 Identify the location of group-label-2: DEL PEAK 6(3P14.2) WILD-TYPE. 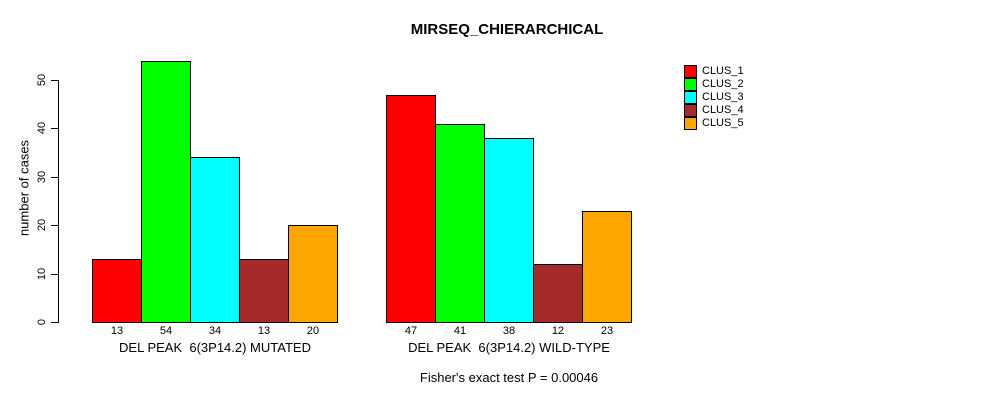
(509, 347).